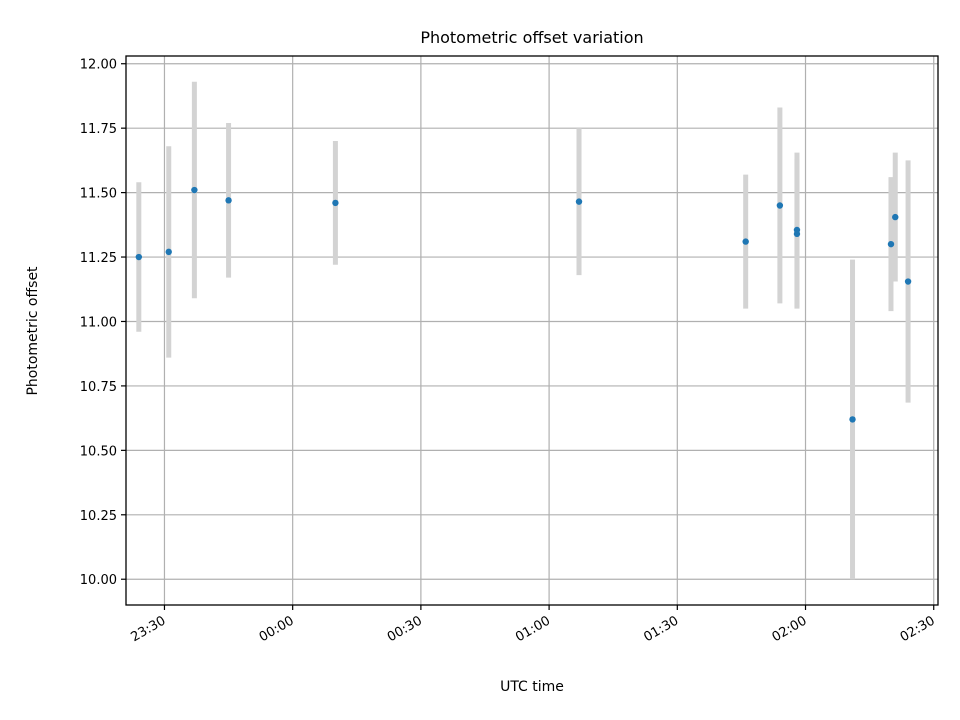 The height and width of the screenshot is (720, 960). Describe the element at coordinates (33, 331) in the screenshot. I see `y-axis-title: Photometric offset` at that location.